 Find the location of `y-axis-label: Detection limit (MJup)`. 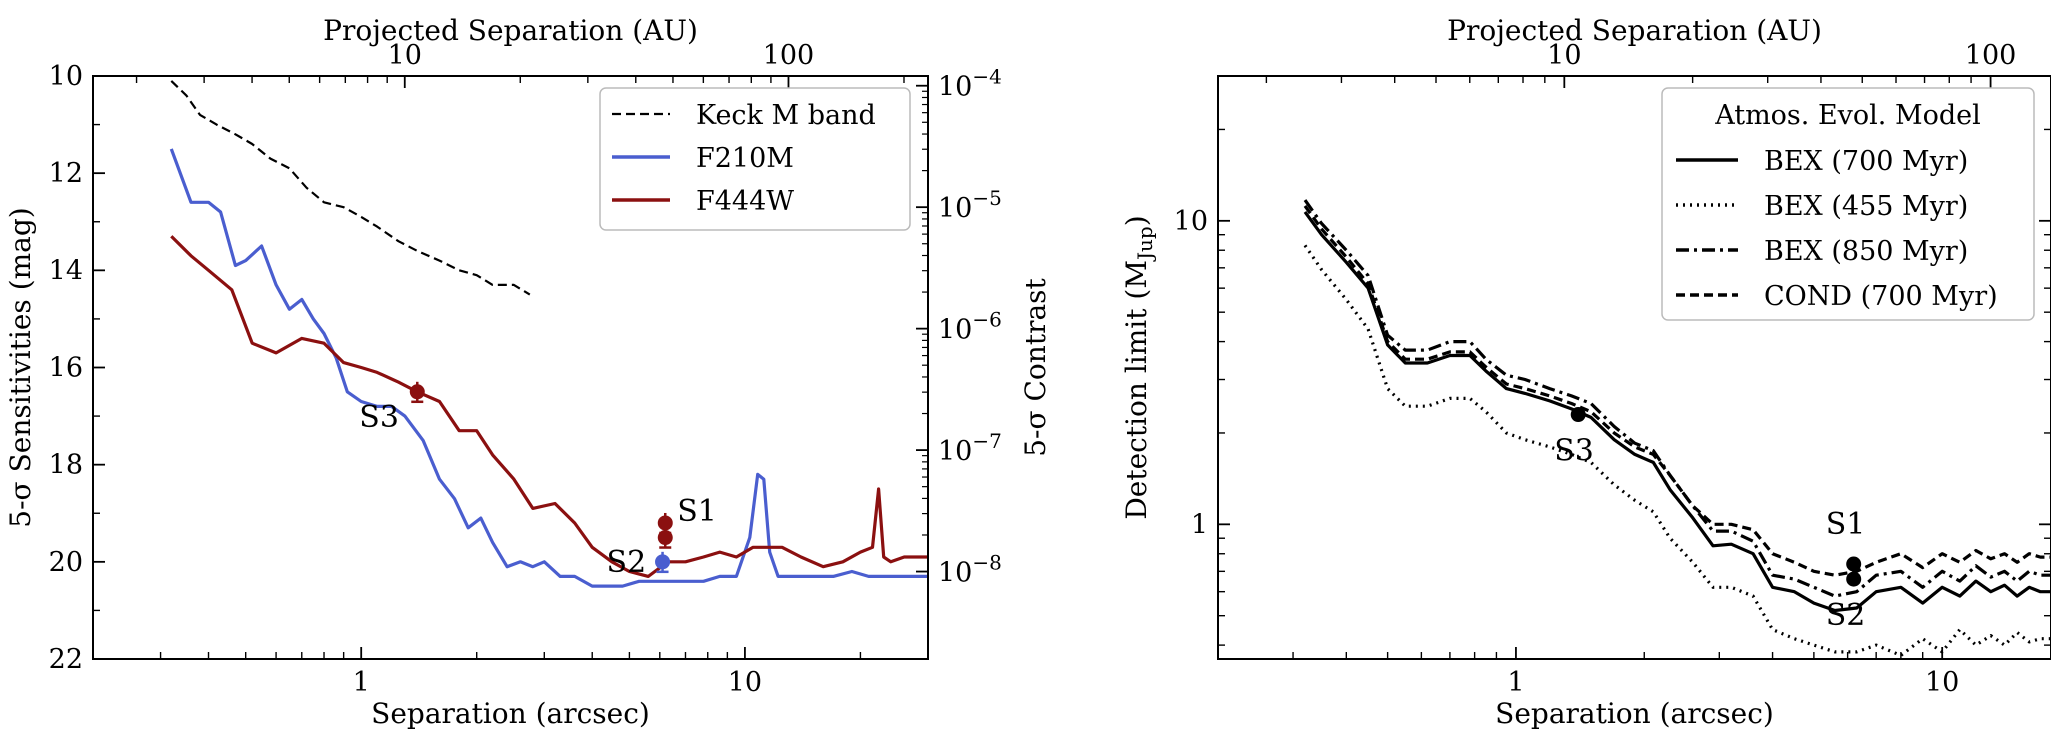

y-axis-label: Detection limit (MJup) is located at coordinates (1138, 367).